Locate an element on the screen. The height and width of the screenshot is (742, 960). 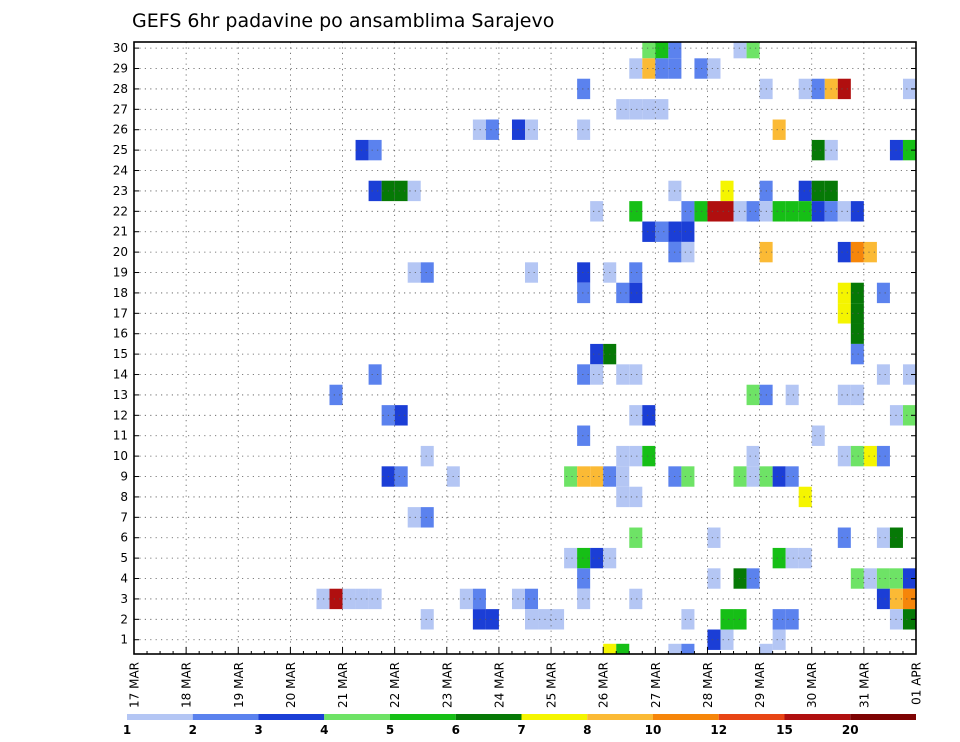
y-tick-label: 28 is located at coordinates (120, 89).